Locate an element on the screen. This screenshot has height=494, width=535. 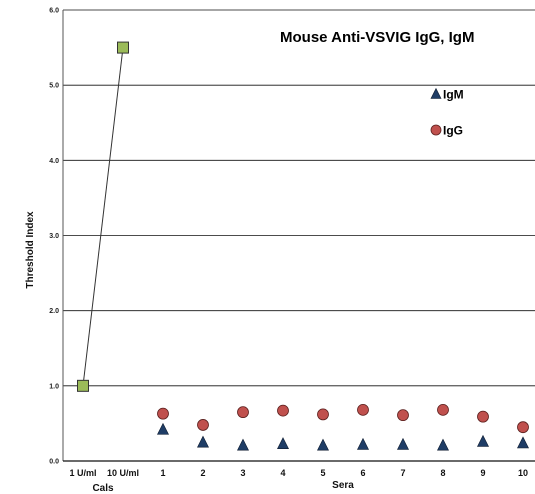
x-tick-label: 1 is located at coordinates (162, 473).